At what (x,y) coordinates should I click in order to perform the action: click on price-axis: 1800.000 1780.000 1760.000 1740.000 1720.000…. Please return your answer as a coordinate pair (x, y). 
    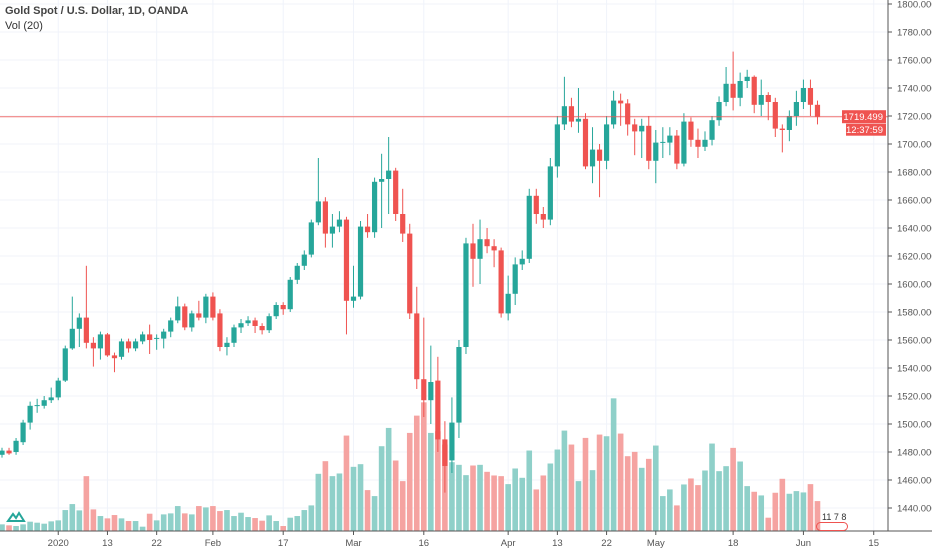
    Looking at the image, I should click on (910, 257).